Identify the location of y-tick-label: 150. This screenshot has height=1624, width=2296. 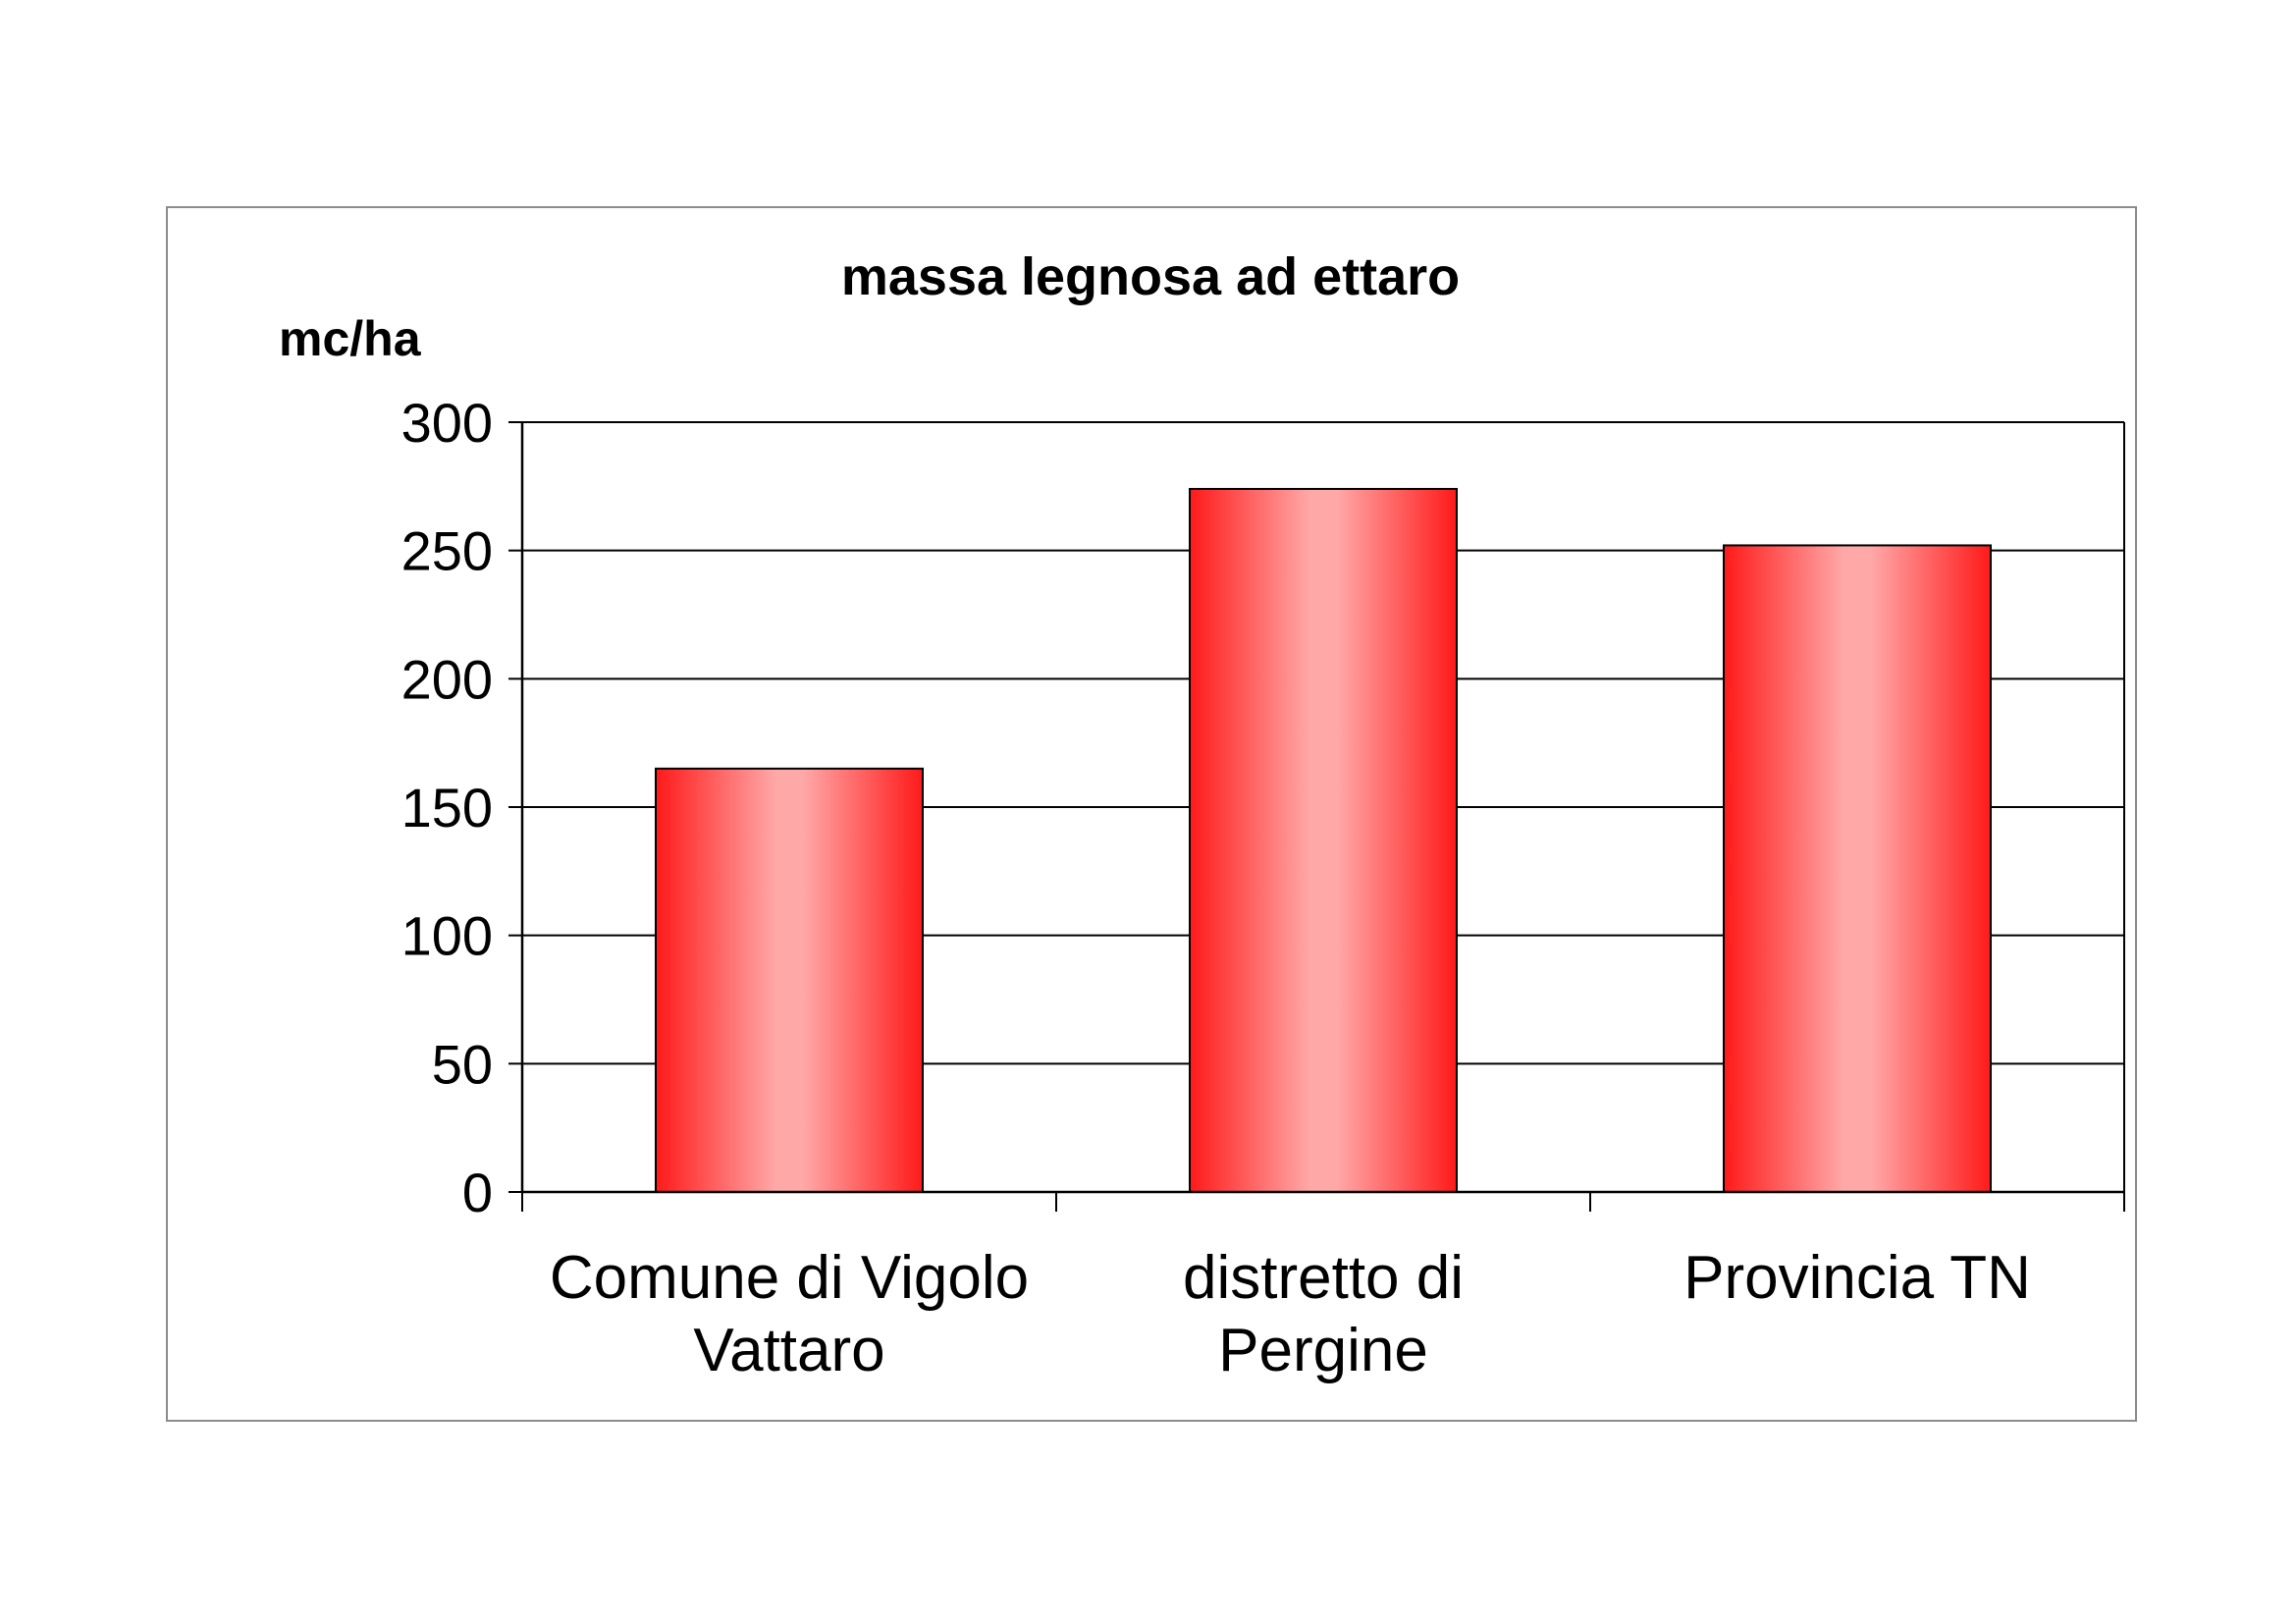
(447, 808).